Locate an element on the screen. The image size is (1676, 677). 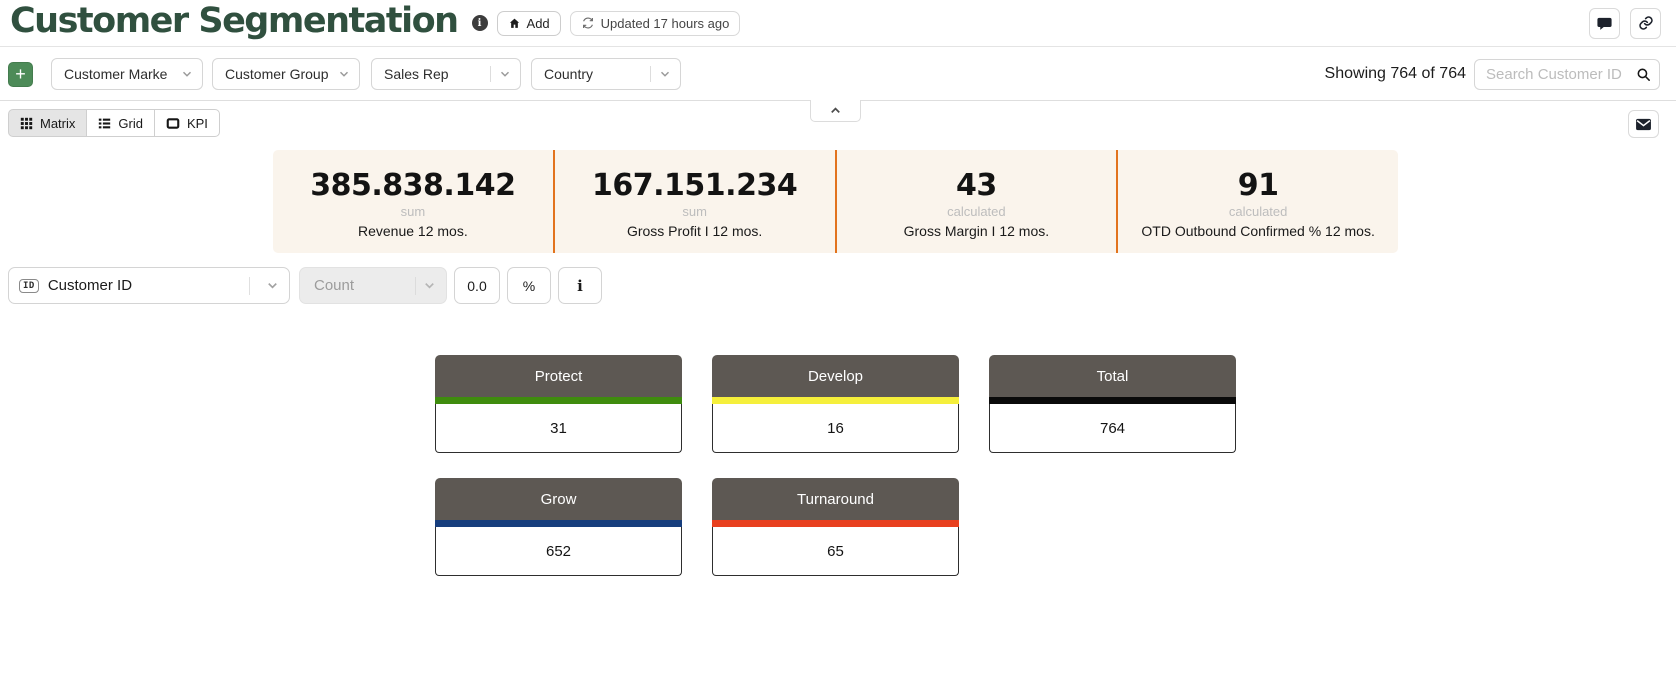
kpi-label: Revenue 12 mos. is located at coordinates (413, 230).